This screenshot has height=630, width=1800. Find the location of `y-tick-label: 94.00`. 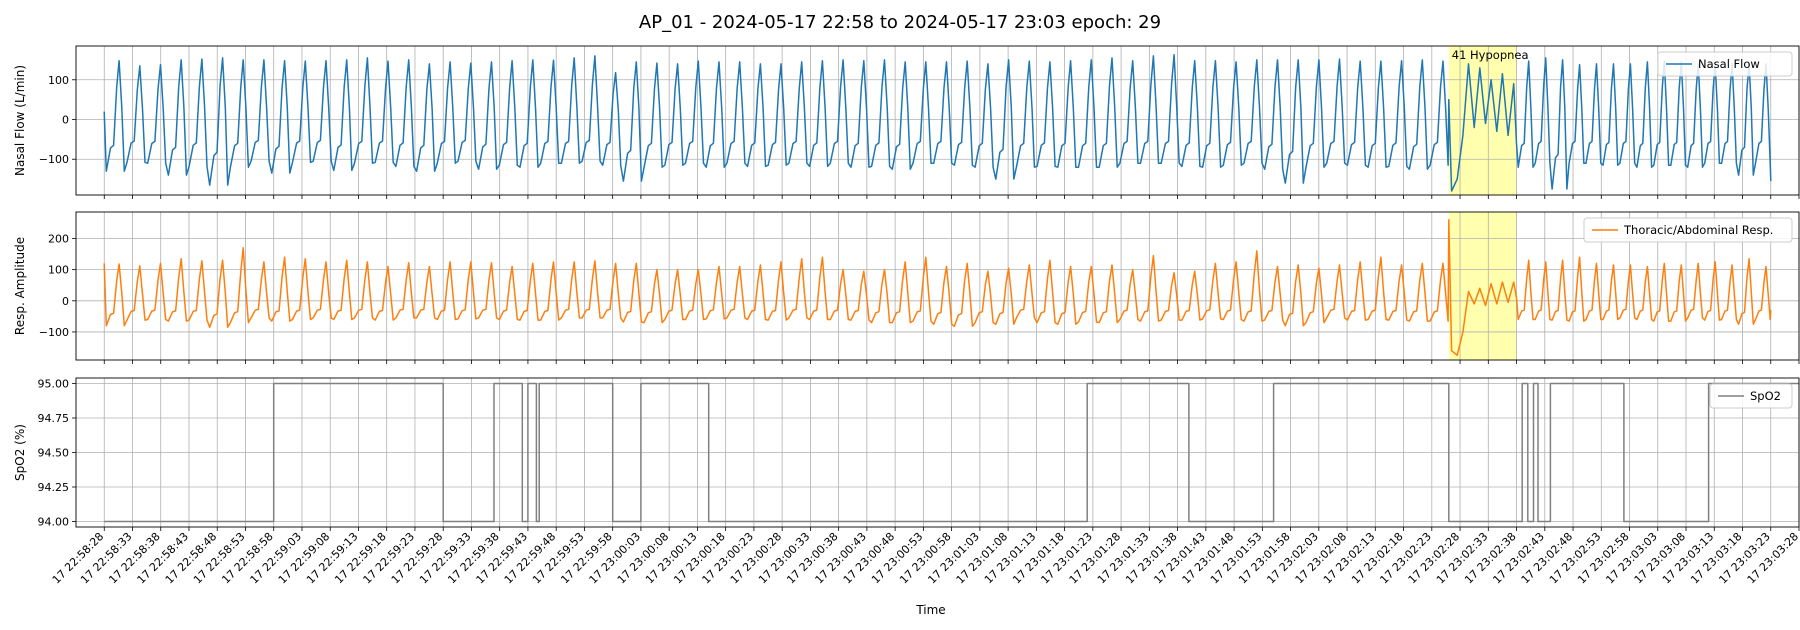

y-tick-label: 94.00 is located at coordinates (54, 521).